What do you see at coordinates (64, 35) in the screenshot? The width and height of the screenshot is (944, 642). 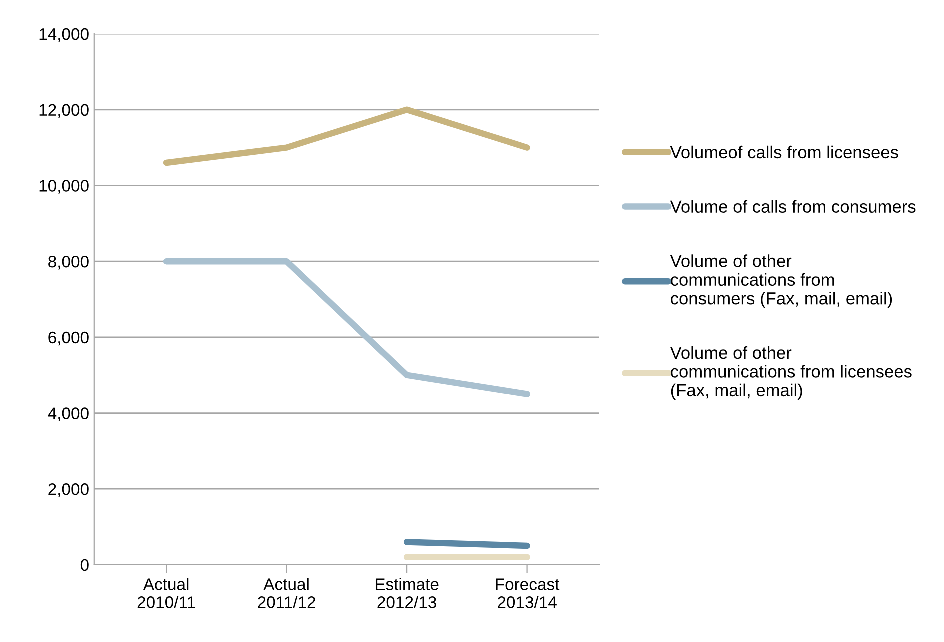 I see `y-tick-label: 14,000` at bounding box center [64, 35].